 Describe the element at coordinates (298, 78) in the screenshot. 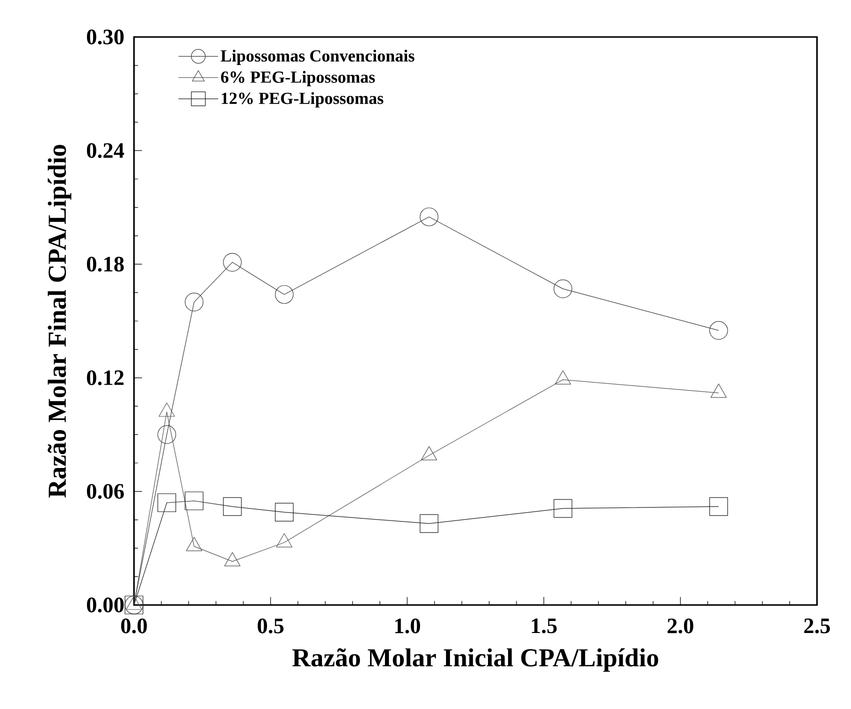

I see `legend-label: 6% PEG-Lipossomas` at that location.